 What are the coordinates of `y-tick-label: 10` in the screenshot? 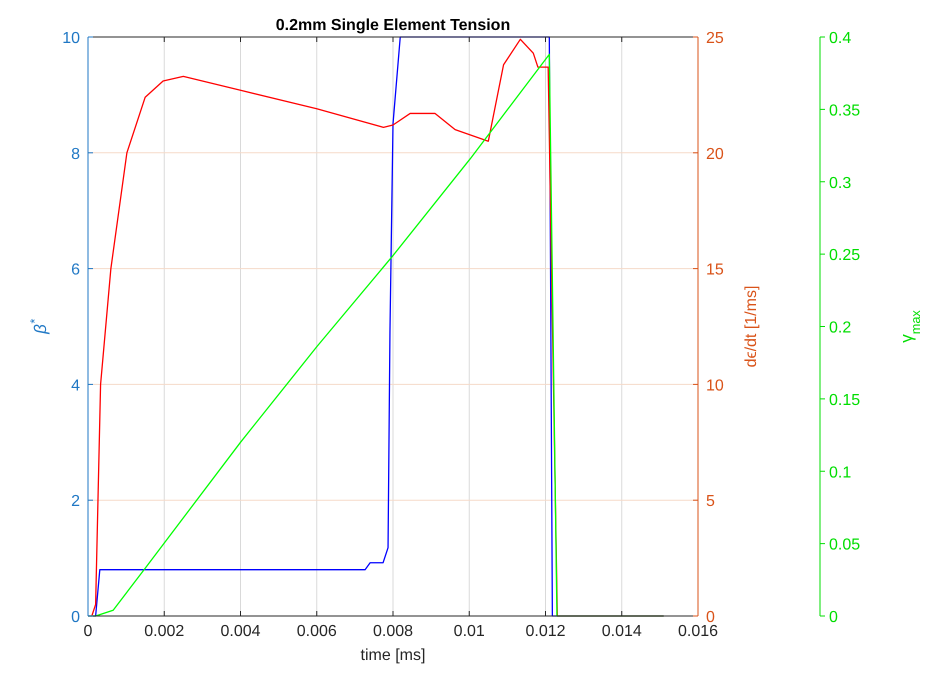 It's located at (71, 38).